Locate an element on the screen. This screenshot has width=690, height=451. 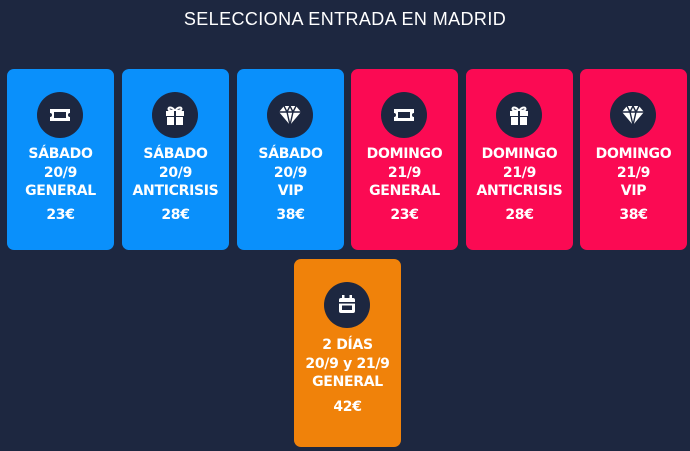
ticket-card-text: SÁBADO 20/9 ANTICRISIS is located at coordinates (175, 173).